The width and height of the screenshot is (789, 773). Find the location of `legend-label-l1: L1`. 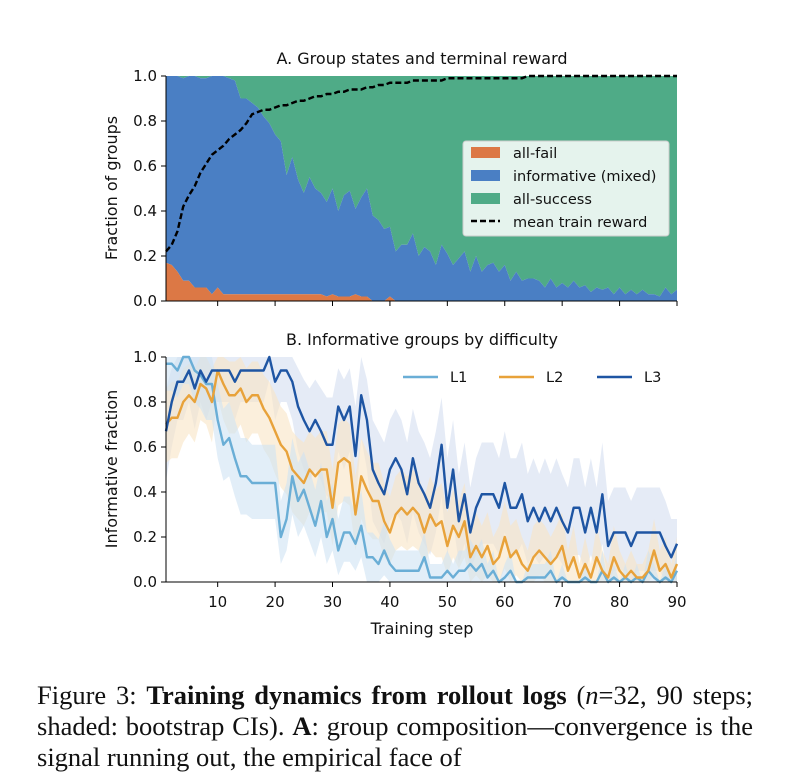

legend-label-l1: L1 is located at coordinates (458, 378).